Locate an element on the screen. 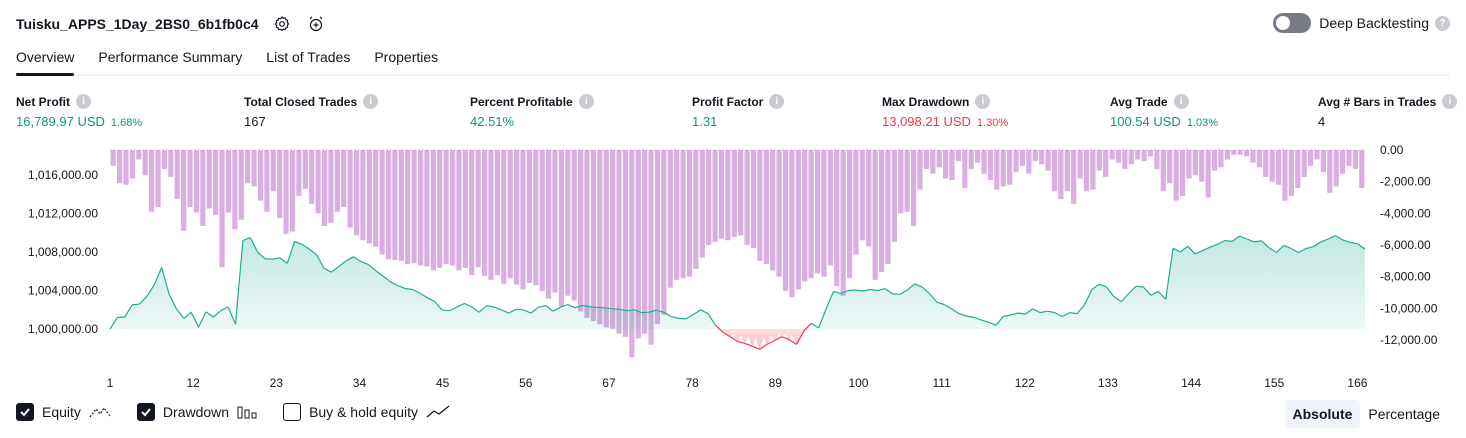  deep-backtesting-toggle is located at coordinates (1292, 23).